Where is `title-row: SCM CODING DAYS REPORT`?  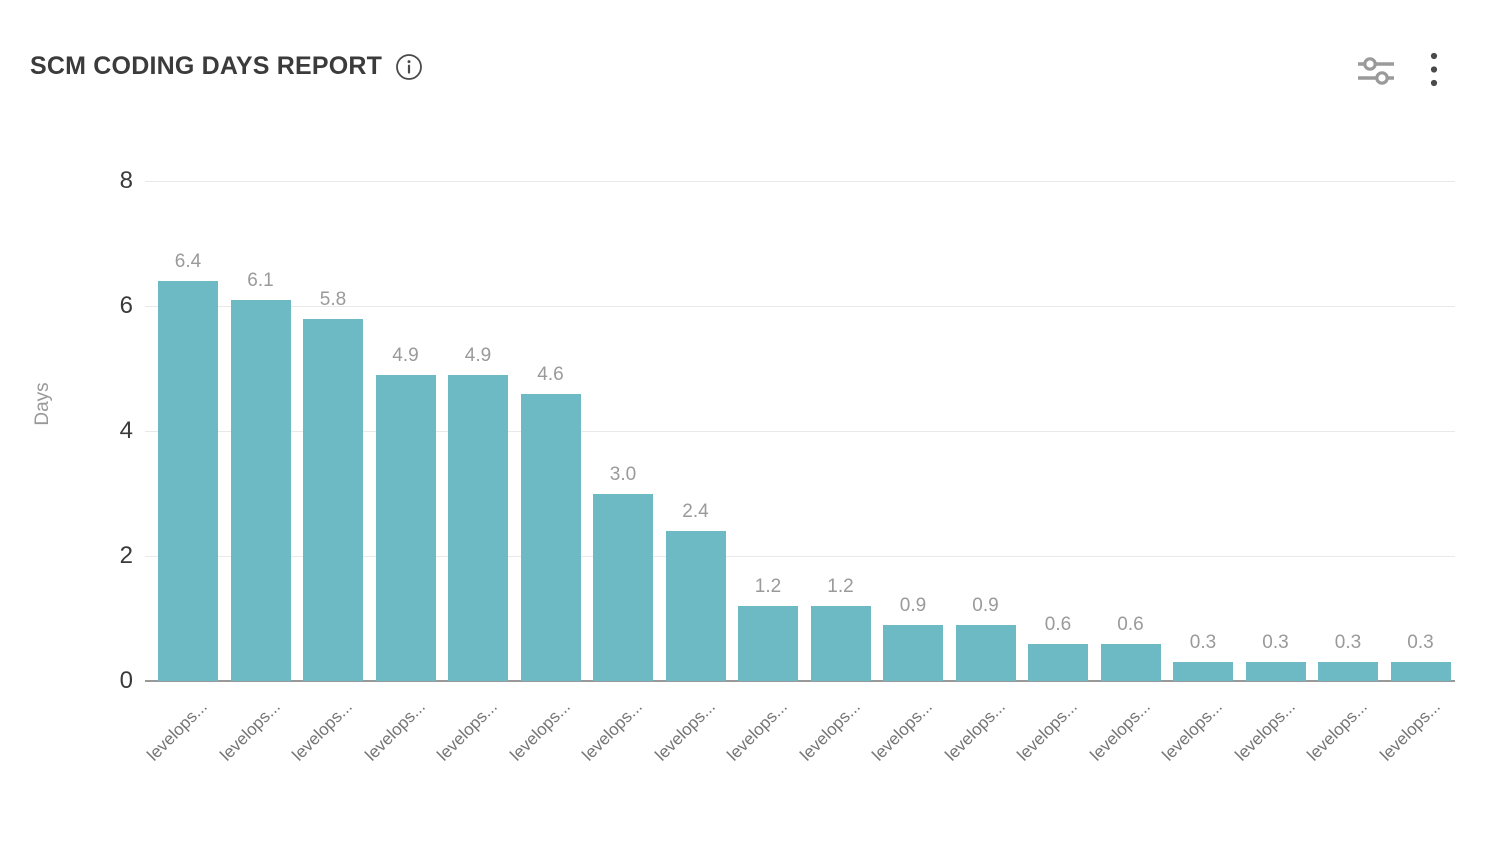
title-row: SCM CODING DAYS REPORT is located at coordinates (226, 66).